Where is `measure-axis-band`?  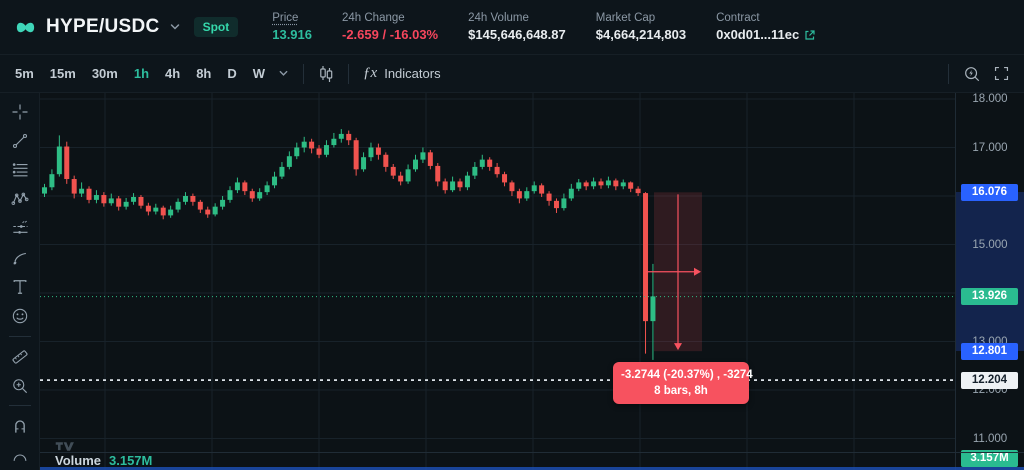 measure-axis-band is located at coordinates (990, 272).